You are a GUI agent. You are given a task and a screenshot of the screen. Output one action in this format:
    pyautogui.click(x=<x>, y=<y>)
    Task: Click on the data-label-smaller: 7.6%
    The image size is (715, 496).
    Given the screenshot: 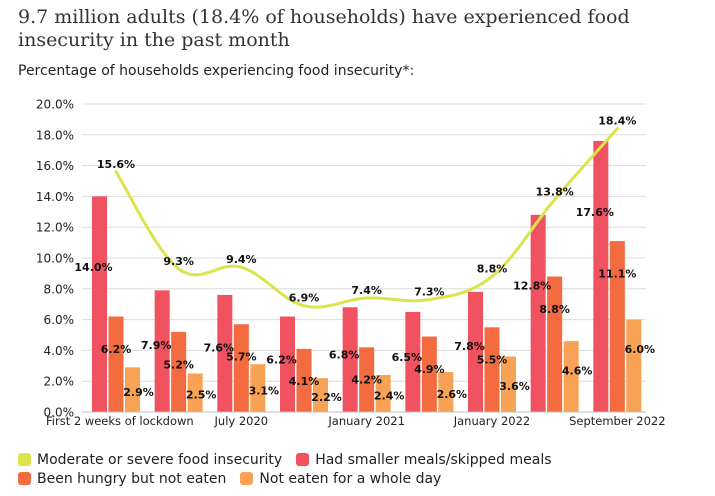 What is the action you would take?
    pyautogui.click(x=219, y=348)
    